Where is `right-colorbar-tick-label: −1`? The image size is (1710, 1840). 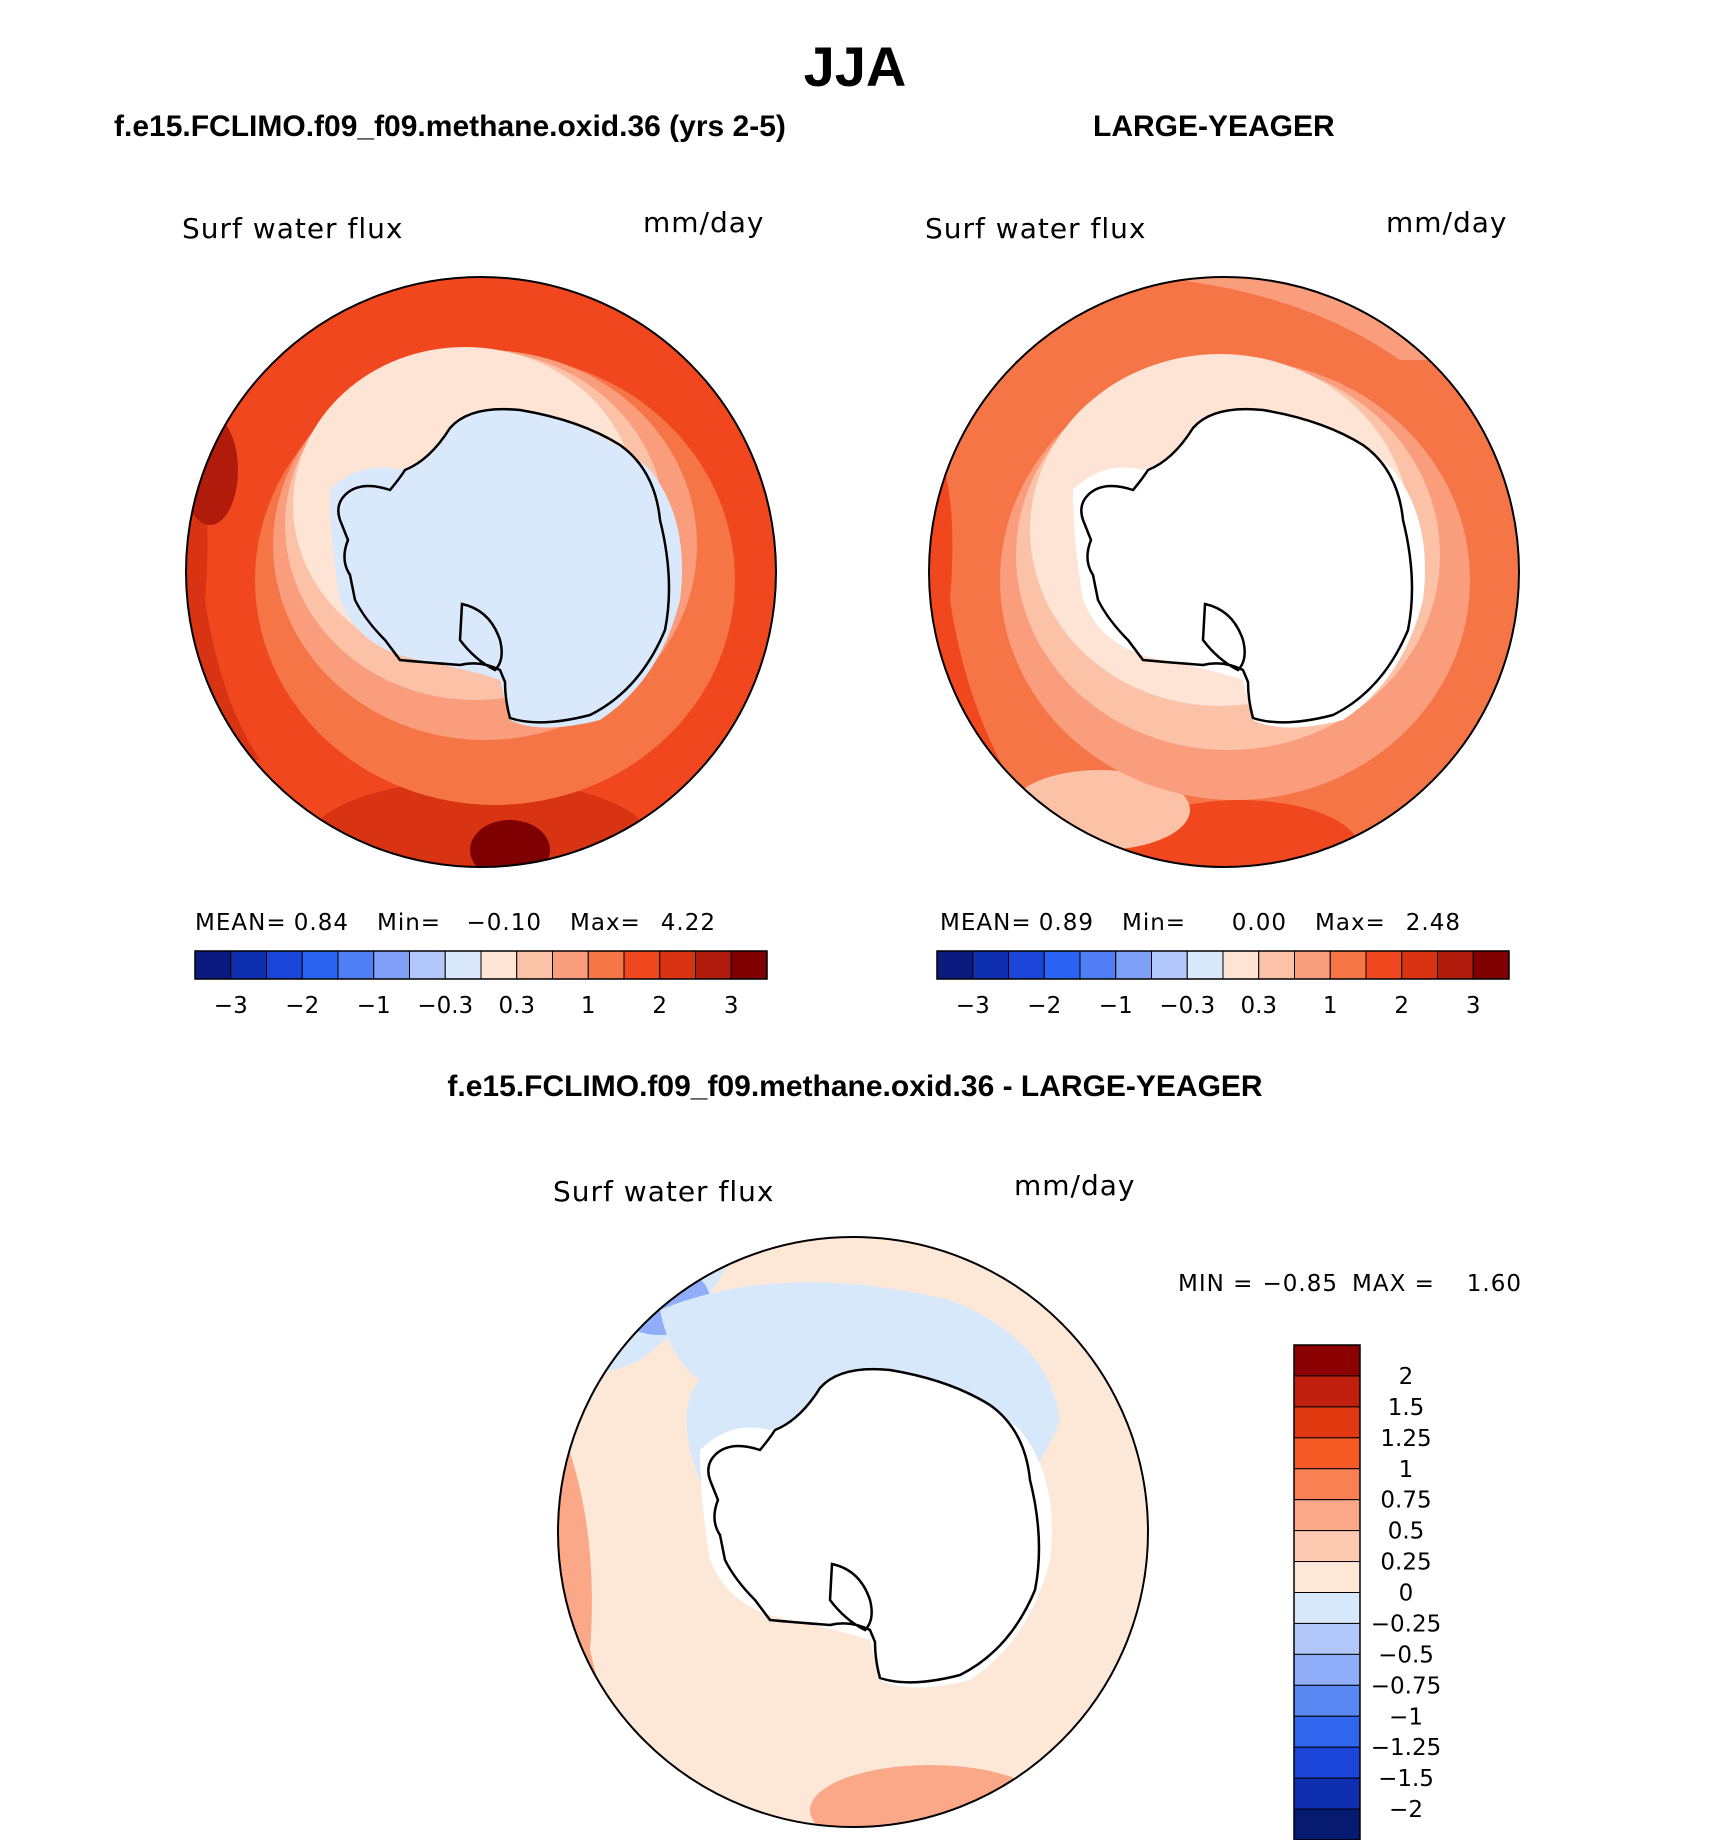
right-colorbar-tick-label: −1 is located at coordinates (1116, 1006).